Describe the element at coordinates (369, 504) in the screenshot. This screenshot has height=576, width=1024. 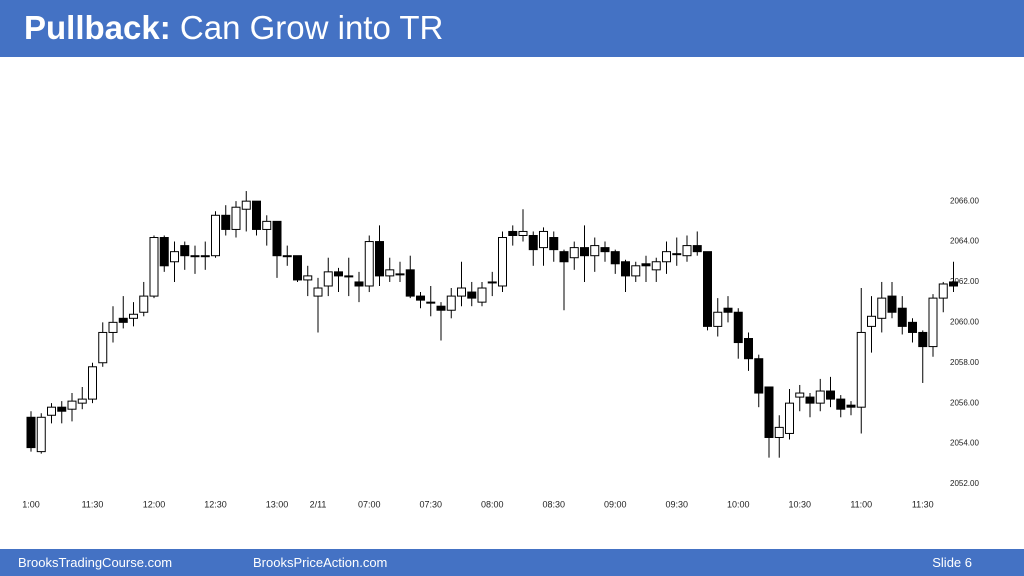
I see `x-tick-label: 07:00` at that location.